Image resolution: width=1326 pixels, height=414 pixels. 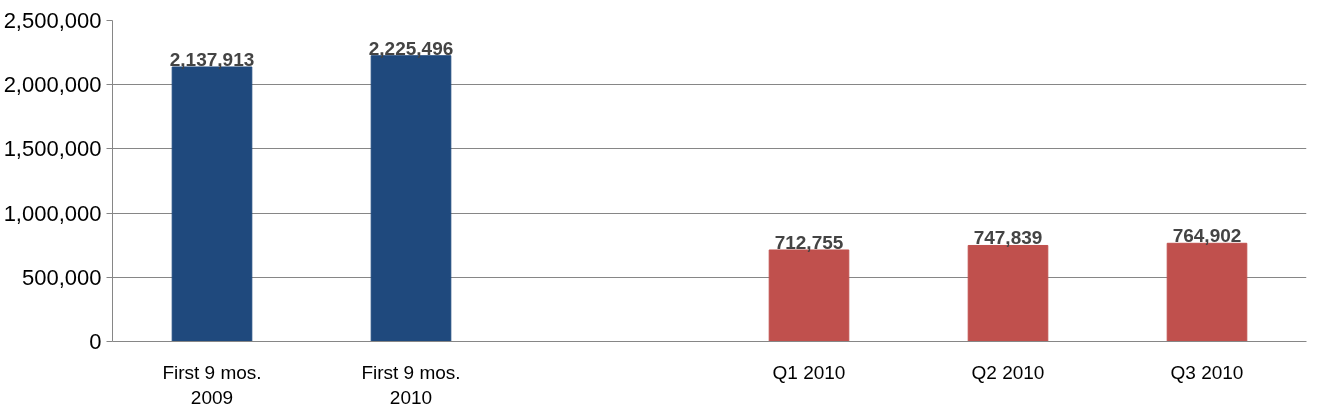 What do you see at coordinates (1207, 236) in the screenshot?
I see `data-label: 764,902` at bounding box center [1207, 236].